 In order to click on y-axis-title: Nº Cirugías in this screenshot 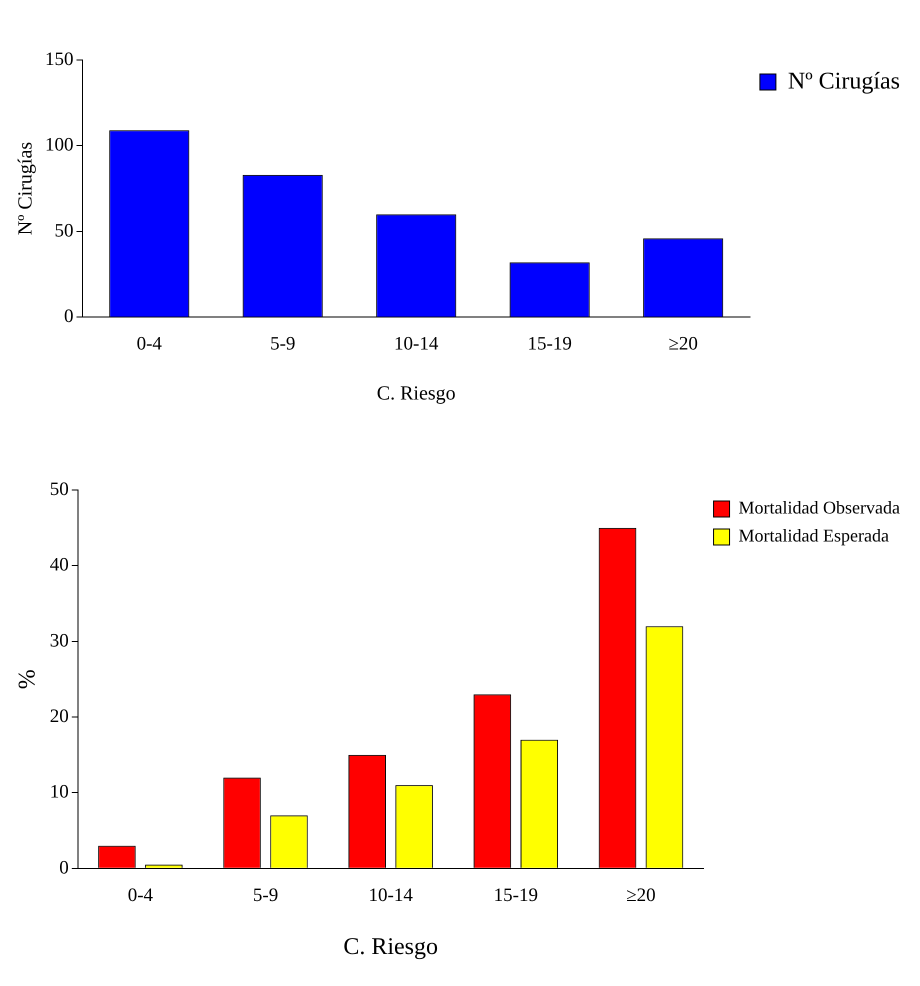, I will do `click(25, 189)`.